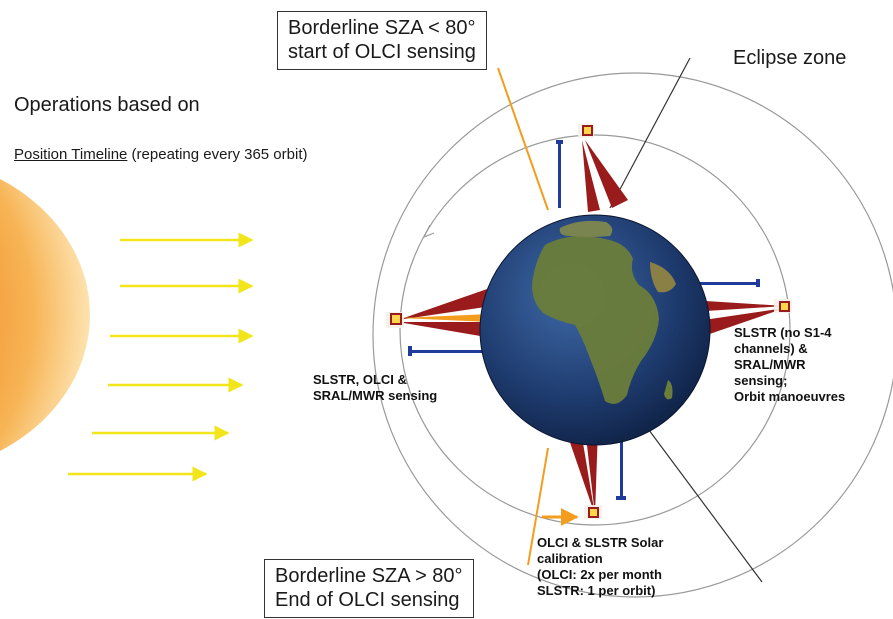 The image size is (893, 619). What do you see at coordinates (45, 315) in the screenshot?
I see `sun-icon` at bounding box center [45, 315].